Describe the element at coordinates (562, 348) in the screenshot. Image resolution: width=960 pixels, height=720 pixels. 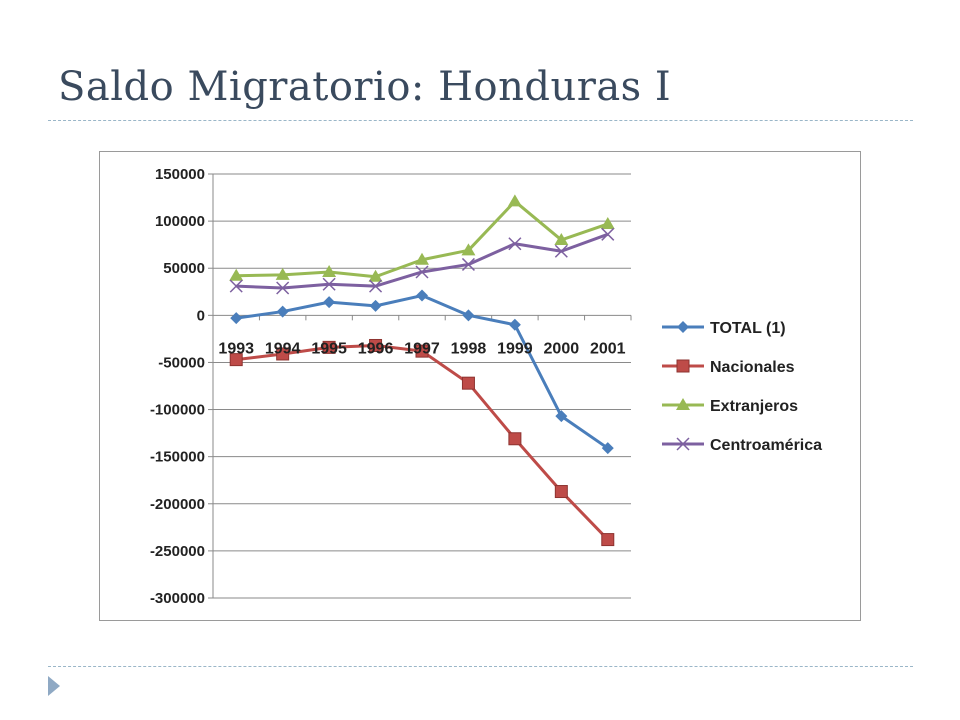
I see `x-tick-label: 2000` at that location.